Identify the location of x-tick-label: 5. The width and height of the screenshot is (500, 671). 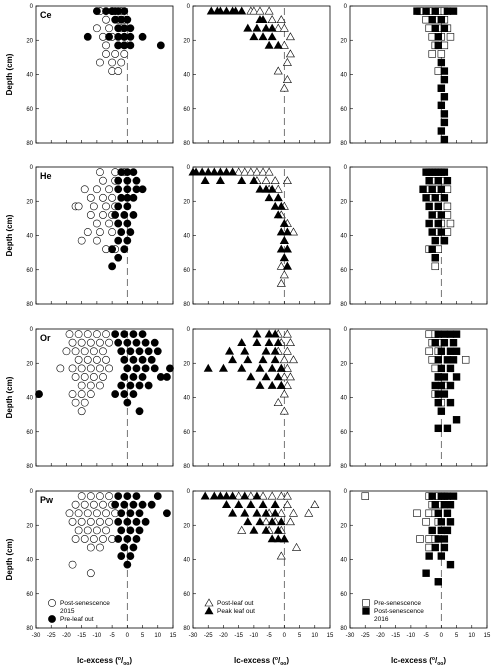
(143, 636).